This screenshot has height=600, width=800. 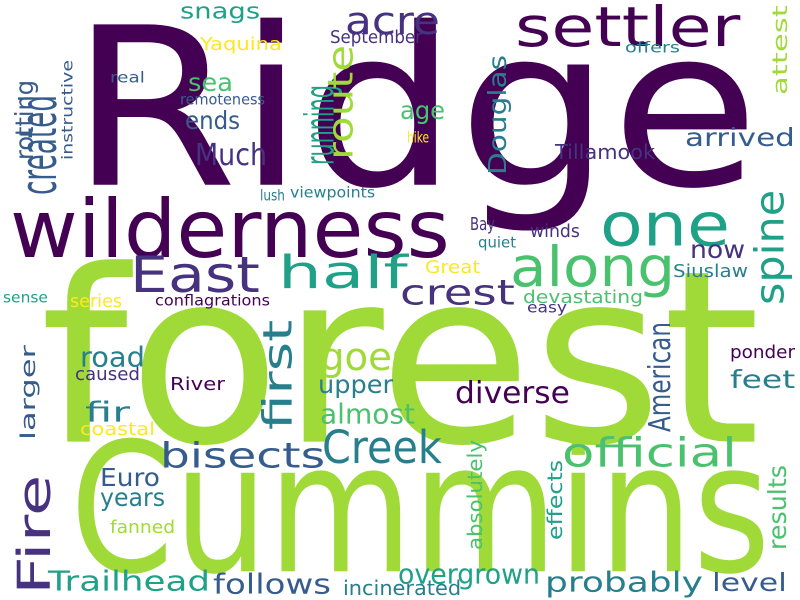 What do you see at coordinates (660, 377) in the screenshot?
I see `word-american: American` at bounding box center [660, 377].